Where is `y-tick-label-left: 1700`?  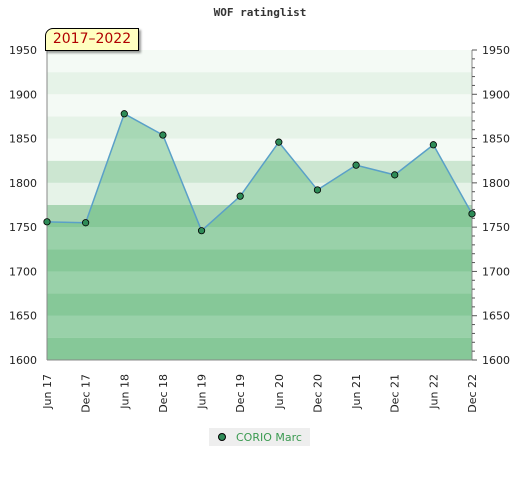
y-tick-label-left: 1700 is located at coordinates (23, 271).